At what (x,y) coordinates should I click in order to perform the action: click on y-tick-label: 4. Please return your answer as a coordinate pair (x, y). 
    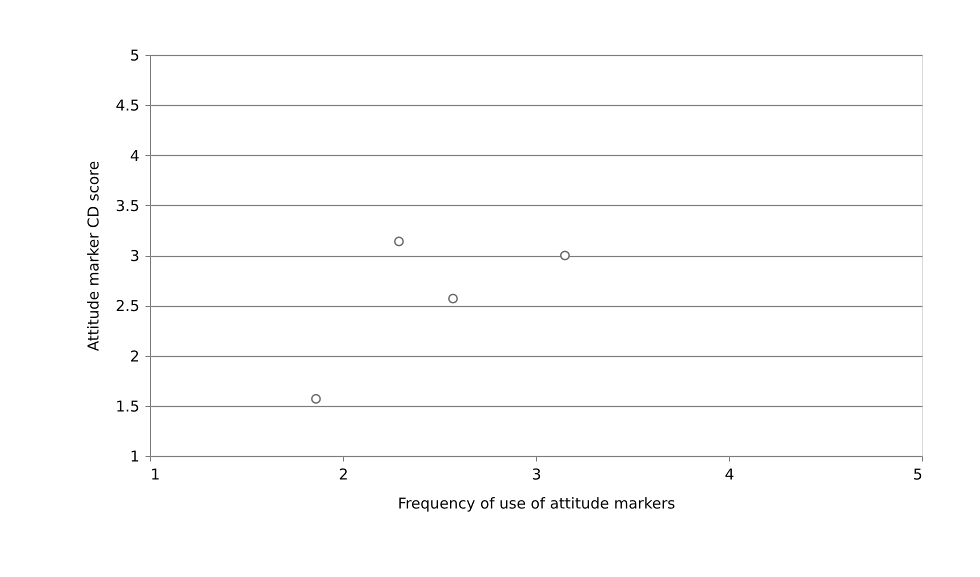
    Looking at the image, I should click on (135, 155).